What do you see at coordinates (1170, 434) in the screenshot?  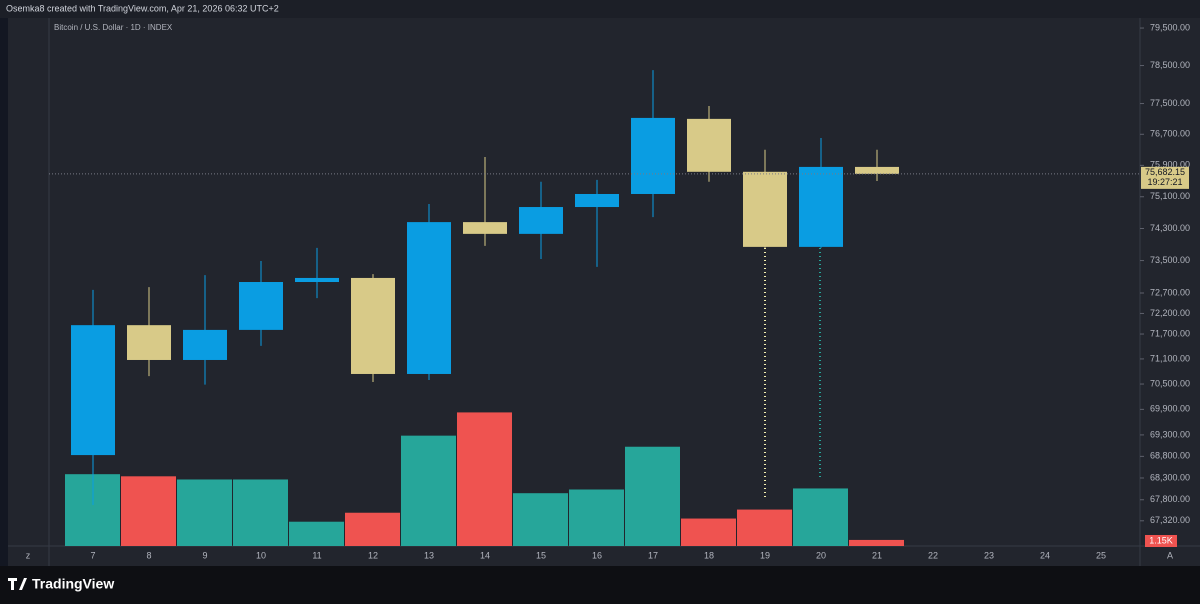 I see `y-tick-label: 69,300.00` at bounding box center [1170, 434].